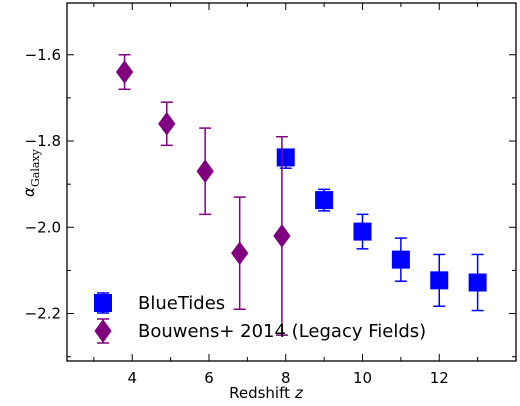 This screenshot has width=520, height=406. What do you see at coordinates (259, 393) in the screenshot?
I see `x-axis-label: Redshift` at bounding box center [259, 393].